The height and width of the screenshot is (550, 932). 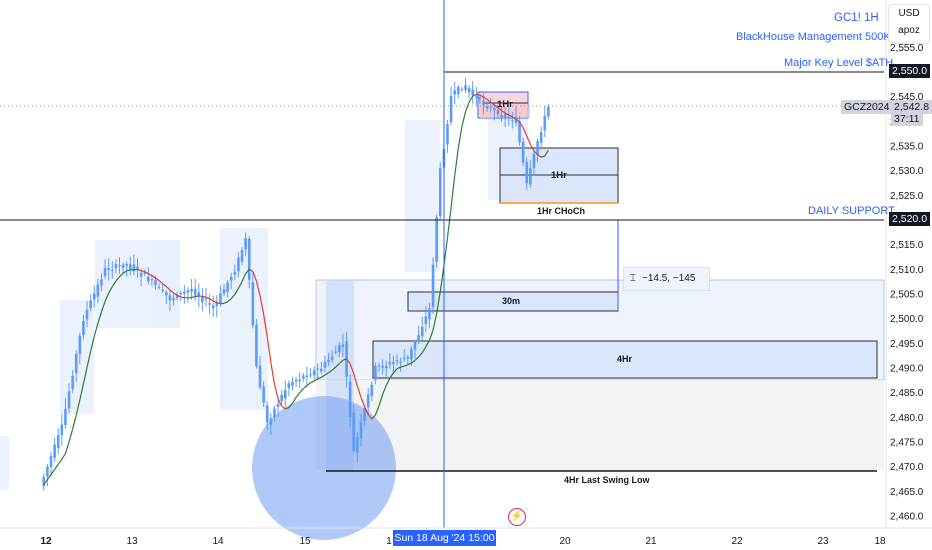 What do you see at coordinates (813, 37) in the screenshot?
I see `account-label: BlackHouse Management 500K` at bounding box center [813, 37].